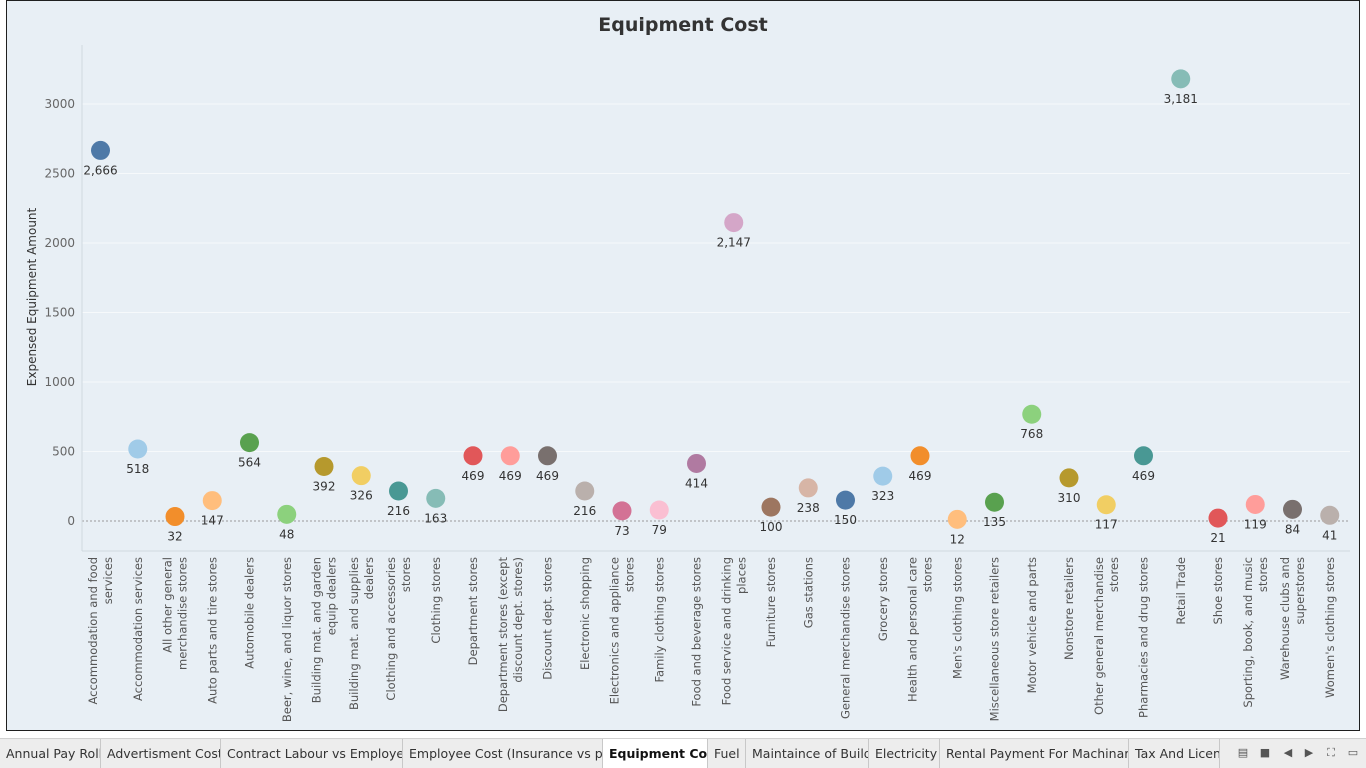  Describe the element at coordinates (59, 382) in the screenshot. I see `y-tick-label: 1000` at that location.